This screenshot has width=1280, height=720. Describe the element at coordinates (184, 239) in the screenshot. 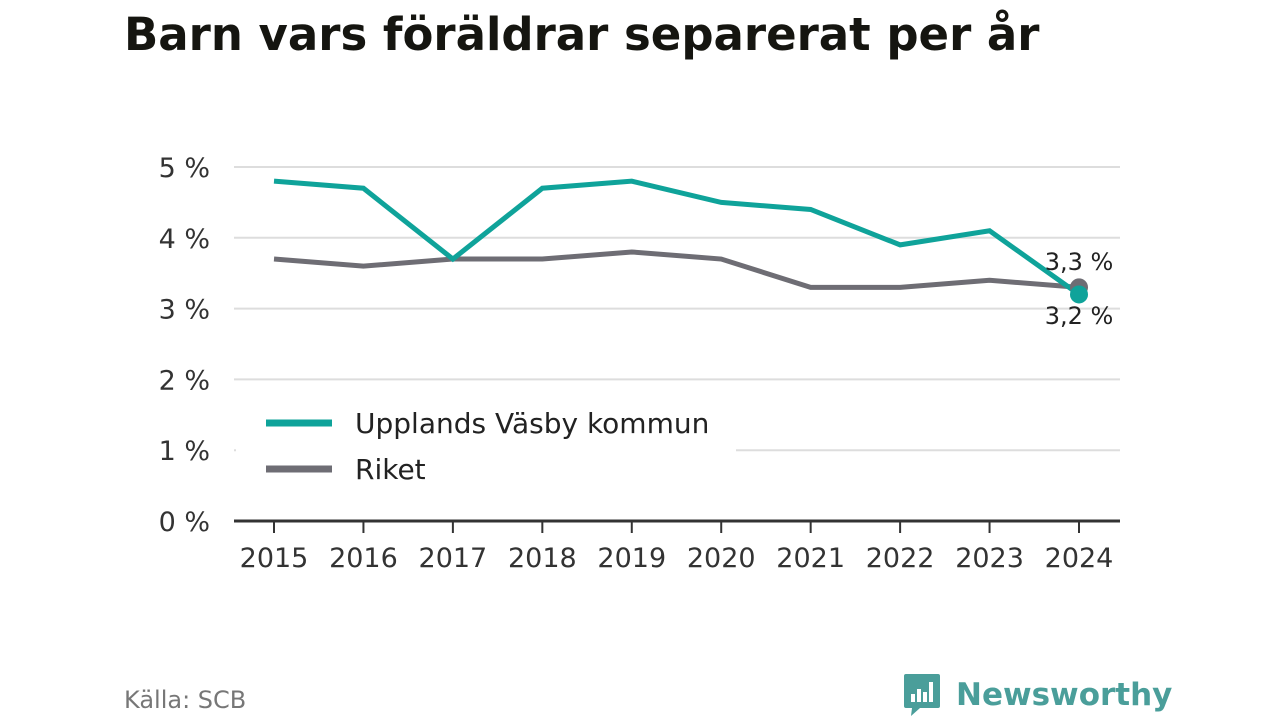

I see `y-tick-label: 4 %` at that location.